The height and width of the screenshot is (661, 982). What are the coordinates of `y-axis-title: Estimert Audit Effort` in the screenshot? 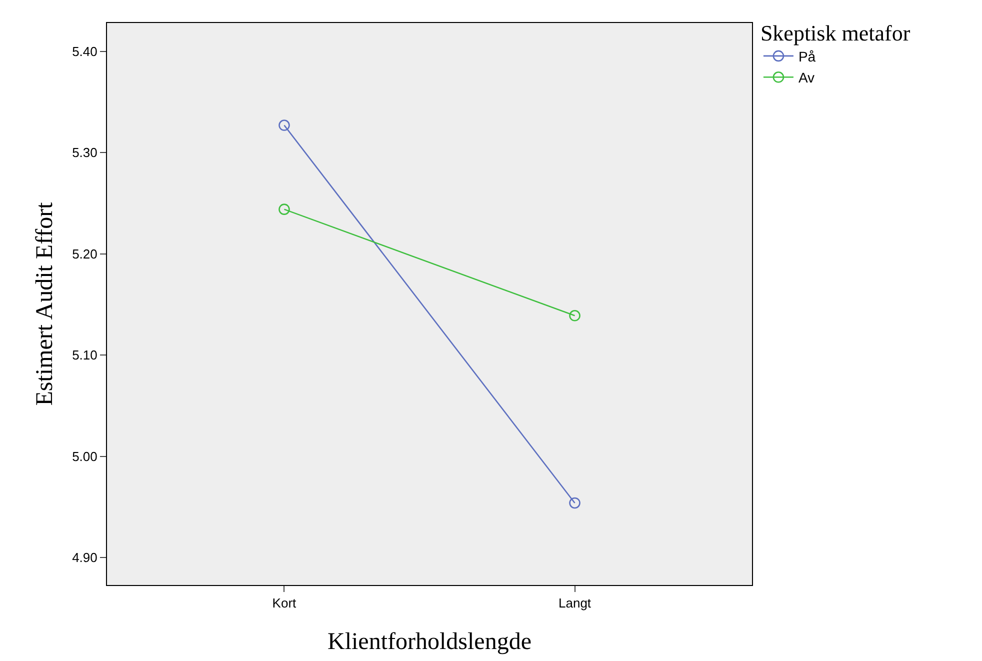 It's located at (45, 304).